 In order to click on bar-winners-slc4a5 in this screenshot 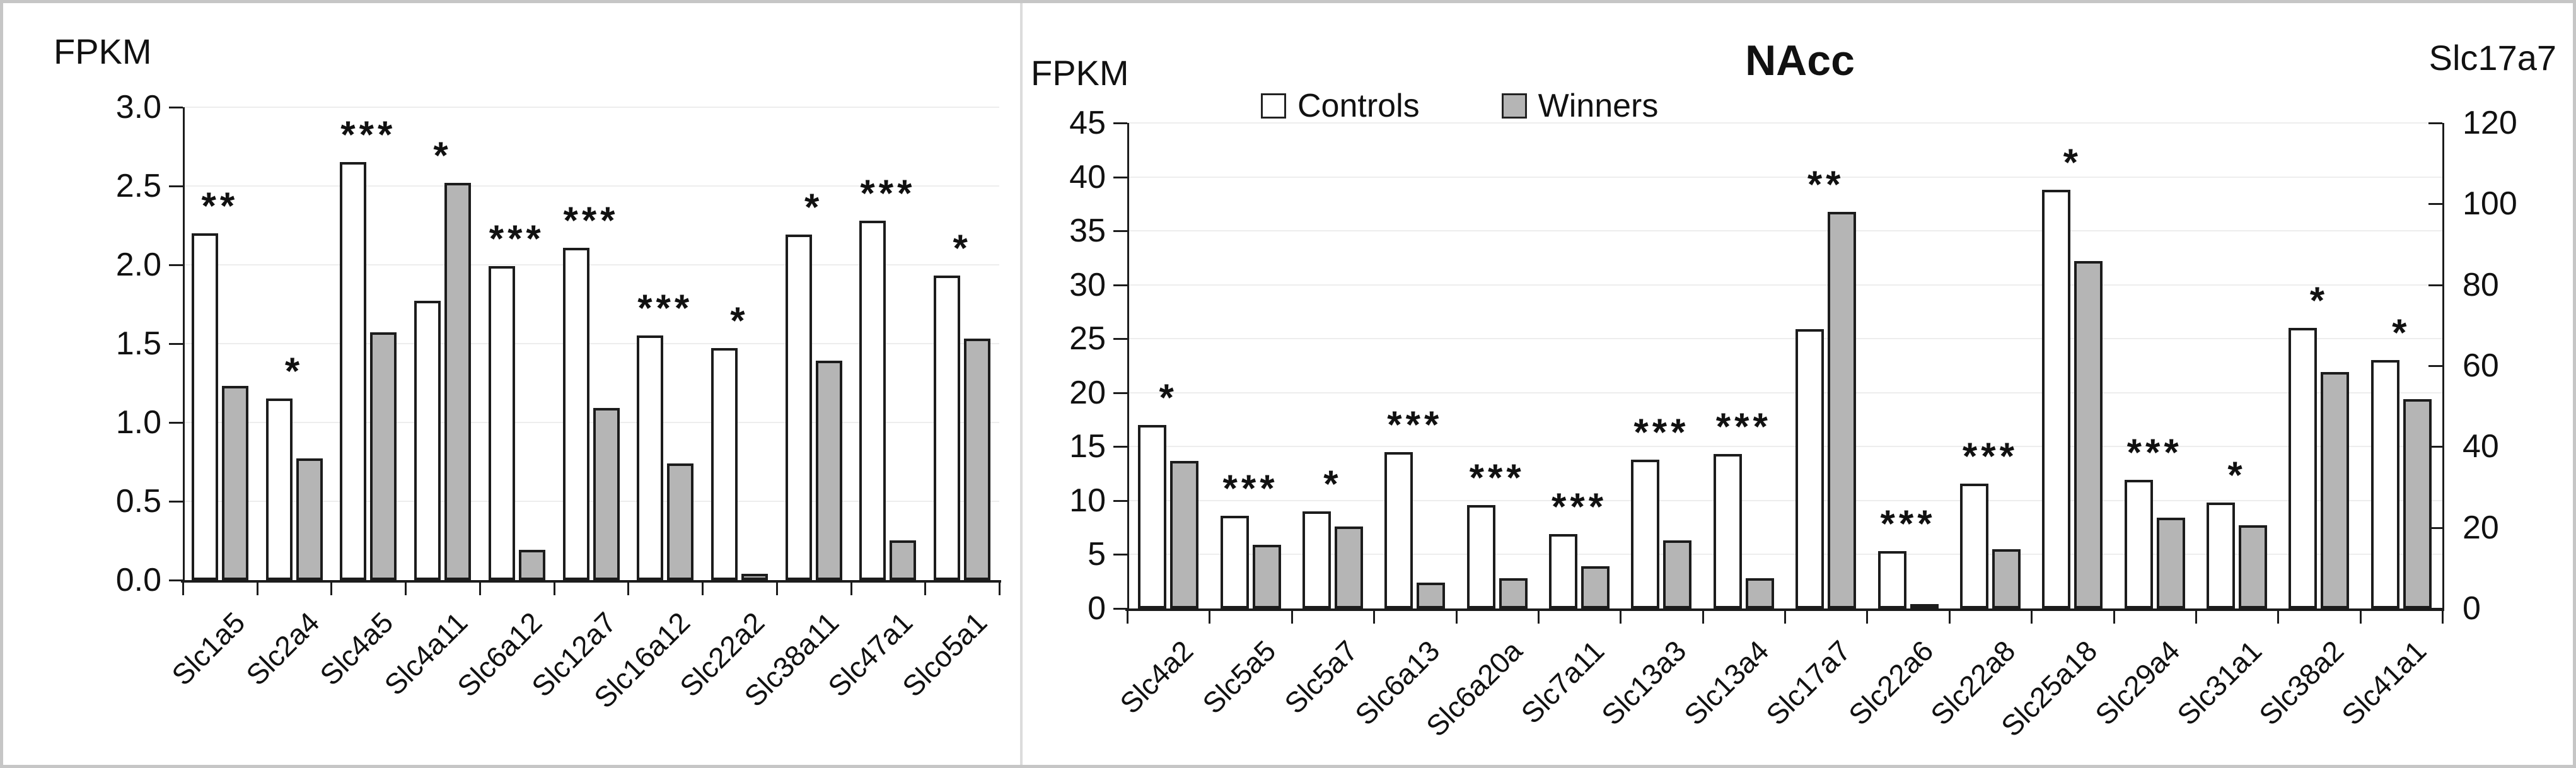, I will do `click(383, 456)`.